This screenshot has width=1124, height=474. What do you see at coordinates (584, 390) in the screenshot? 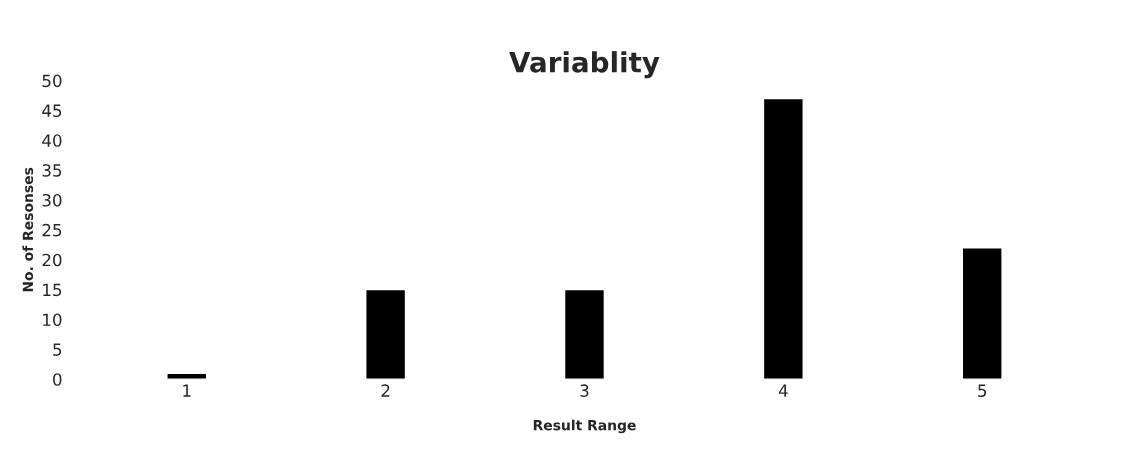
I see `x-tick-label: 3` at bounding box center [584, 390].